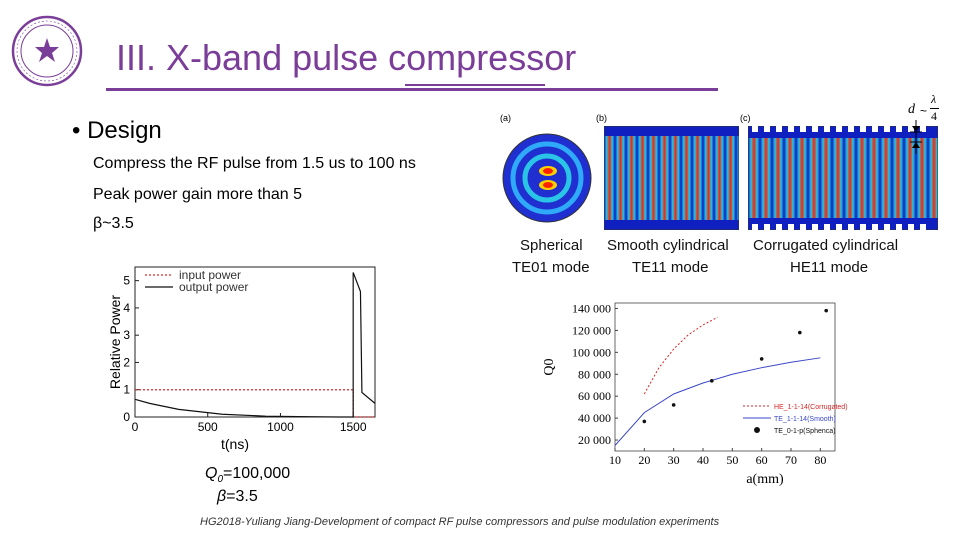 The width and height of the screenshot is (960, 540). I want to click on series-line-corrugated, so click(680, 355).